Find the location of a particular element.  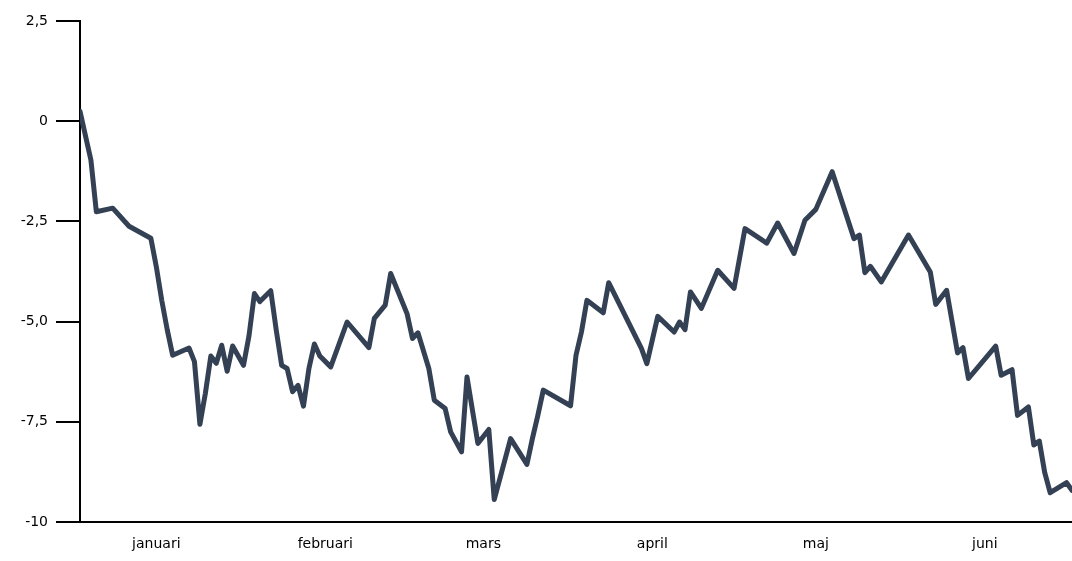

y-tick-label: 2,5 is located at coordinates (36, 19).